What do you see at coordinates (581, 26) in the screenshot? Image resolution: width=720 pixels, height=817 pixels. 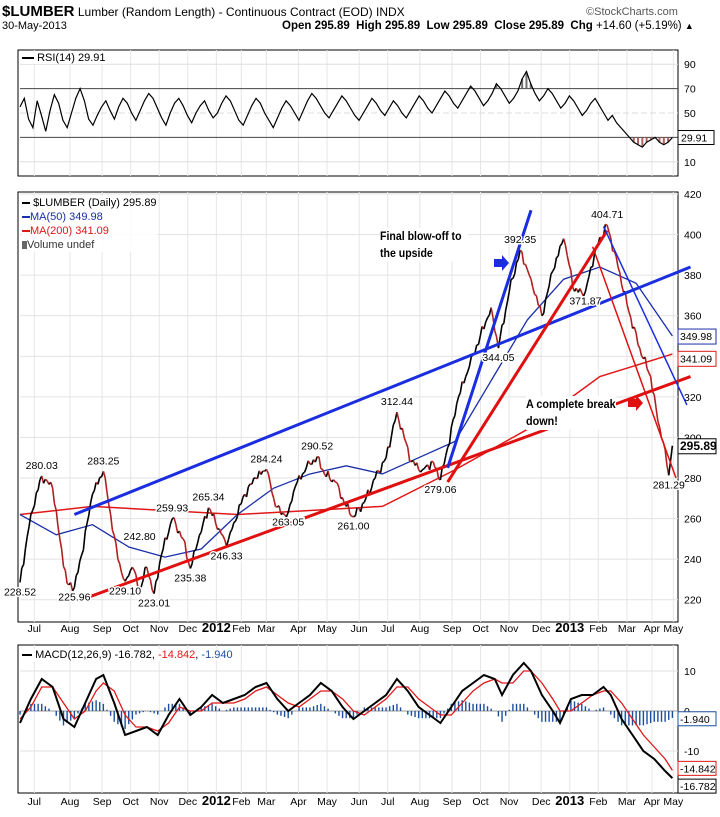 I see `chg-label: Chg` at bounding box center [581, 26].